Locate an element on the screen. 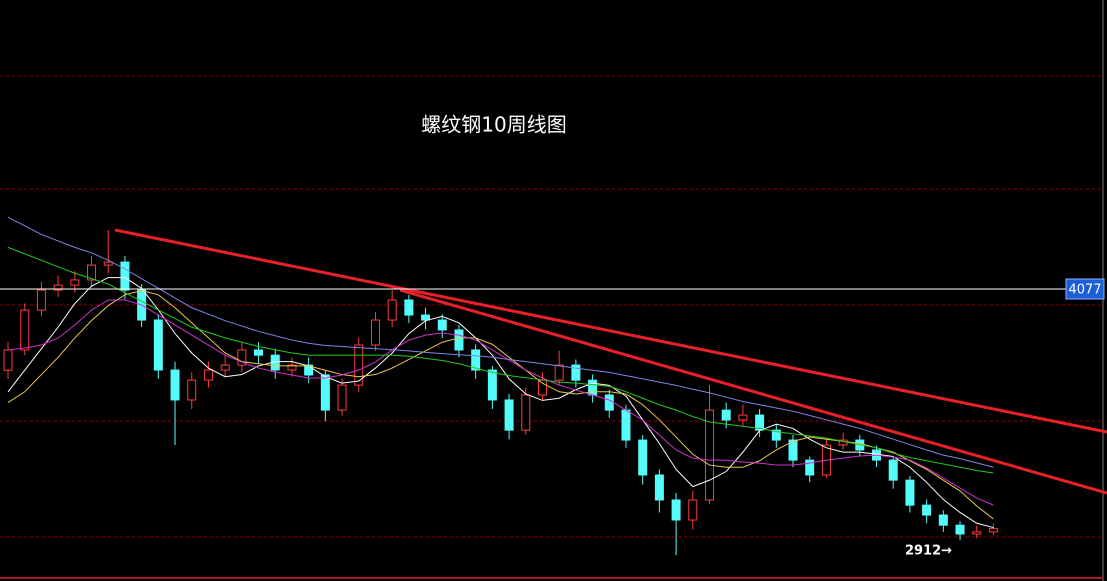  low-annotation: 2912→ is located at coordinates (928, 551).